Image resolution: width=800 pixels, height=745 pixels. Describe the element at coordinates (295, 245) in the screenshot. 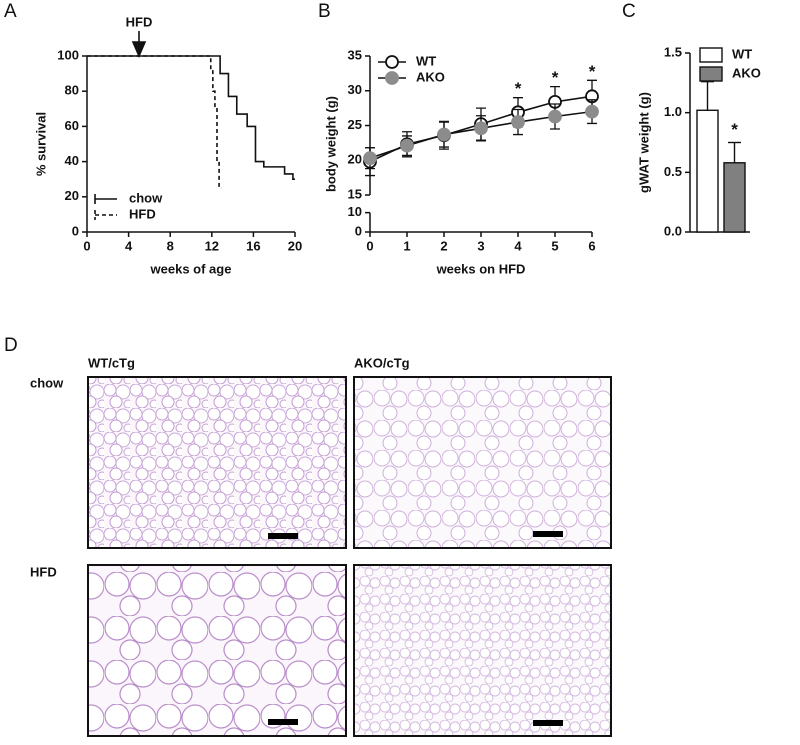

I see `x-tick-label: 20` at that location.